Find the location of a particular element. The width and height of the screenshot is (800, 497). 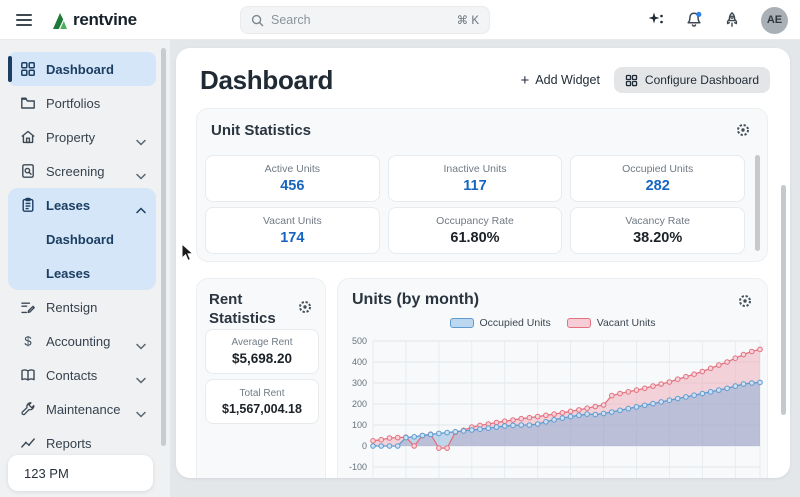

legend-swatch-blue is located at coordinates (461, 323).